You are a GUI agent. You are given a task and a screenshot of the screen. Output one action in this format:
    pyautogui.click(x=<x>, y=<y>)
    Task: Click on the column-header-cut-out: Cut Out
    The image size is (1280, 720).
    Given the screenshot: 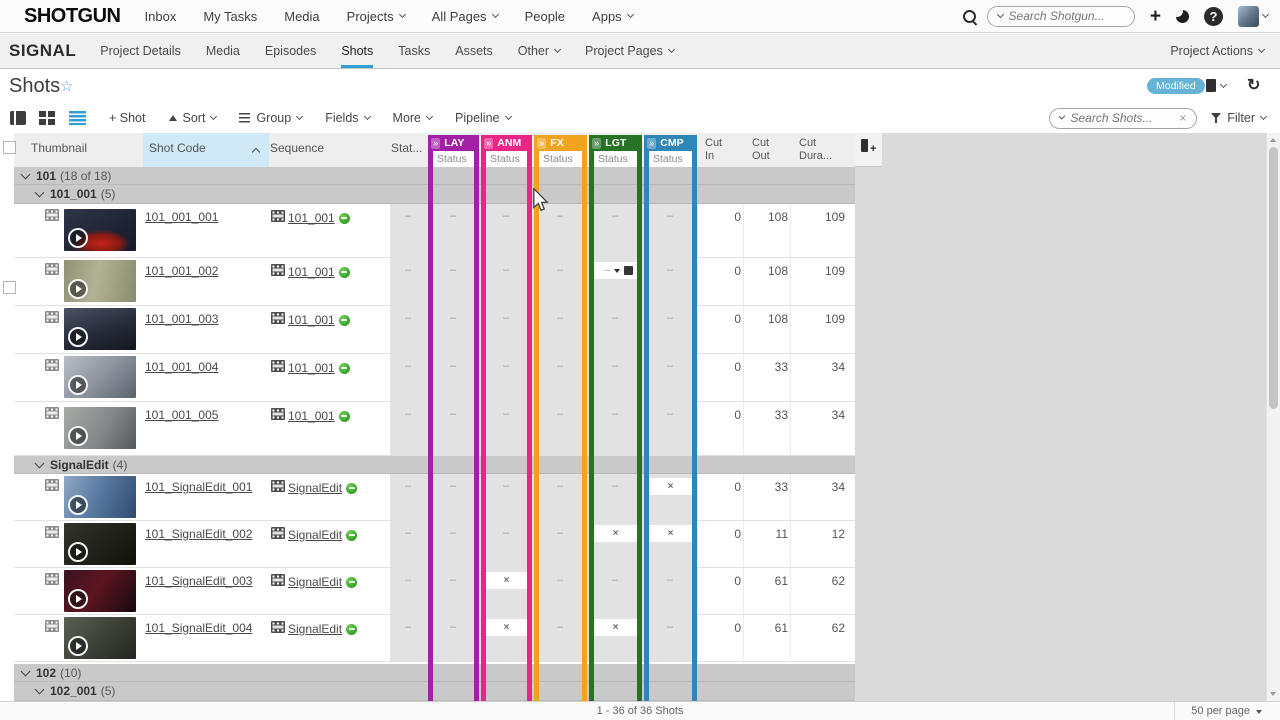 What is the action you would take?
    pyautogui.click(x=761, y=149)
    